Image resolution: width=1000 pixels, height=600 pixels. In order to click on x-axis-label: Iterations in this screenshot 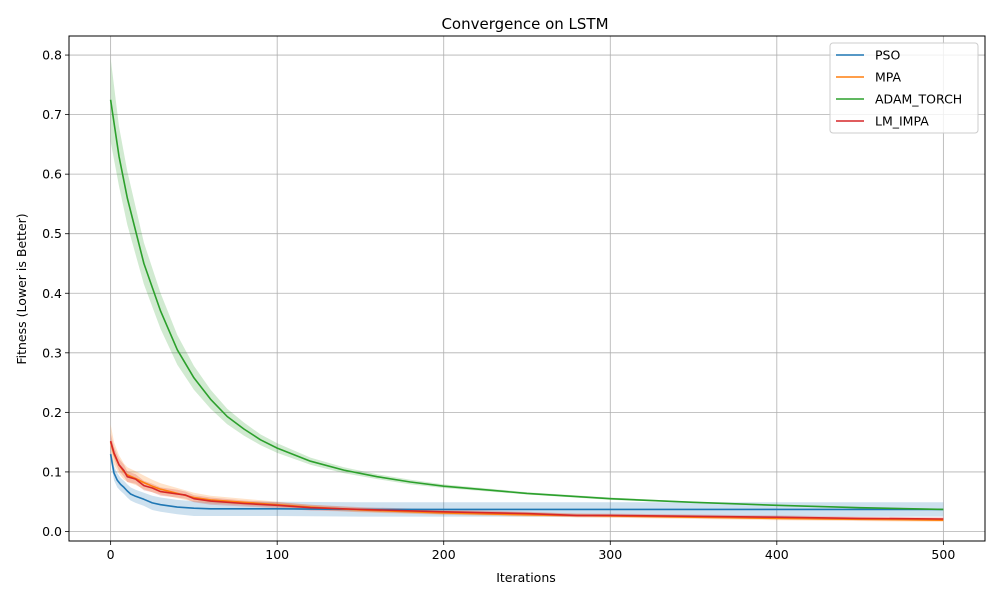, I will do `click(526, 577)`.